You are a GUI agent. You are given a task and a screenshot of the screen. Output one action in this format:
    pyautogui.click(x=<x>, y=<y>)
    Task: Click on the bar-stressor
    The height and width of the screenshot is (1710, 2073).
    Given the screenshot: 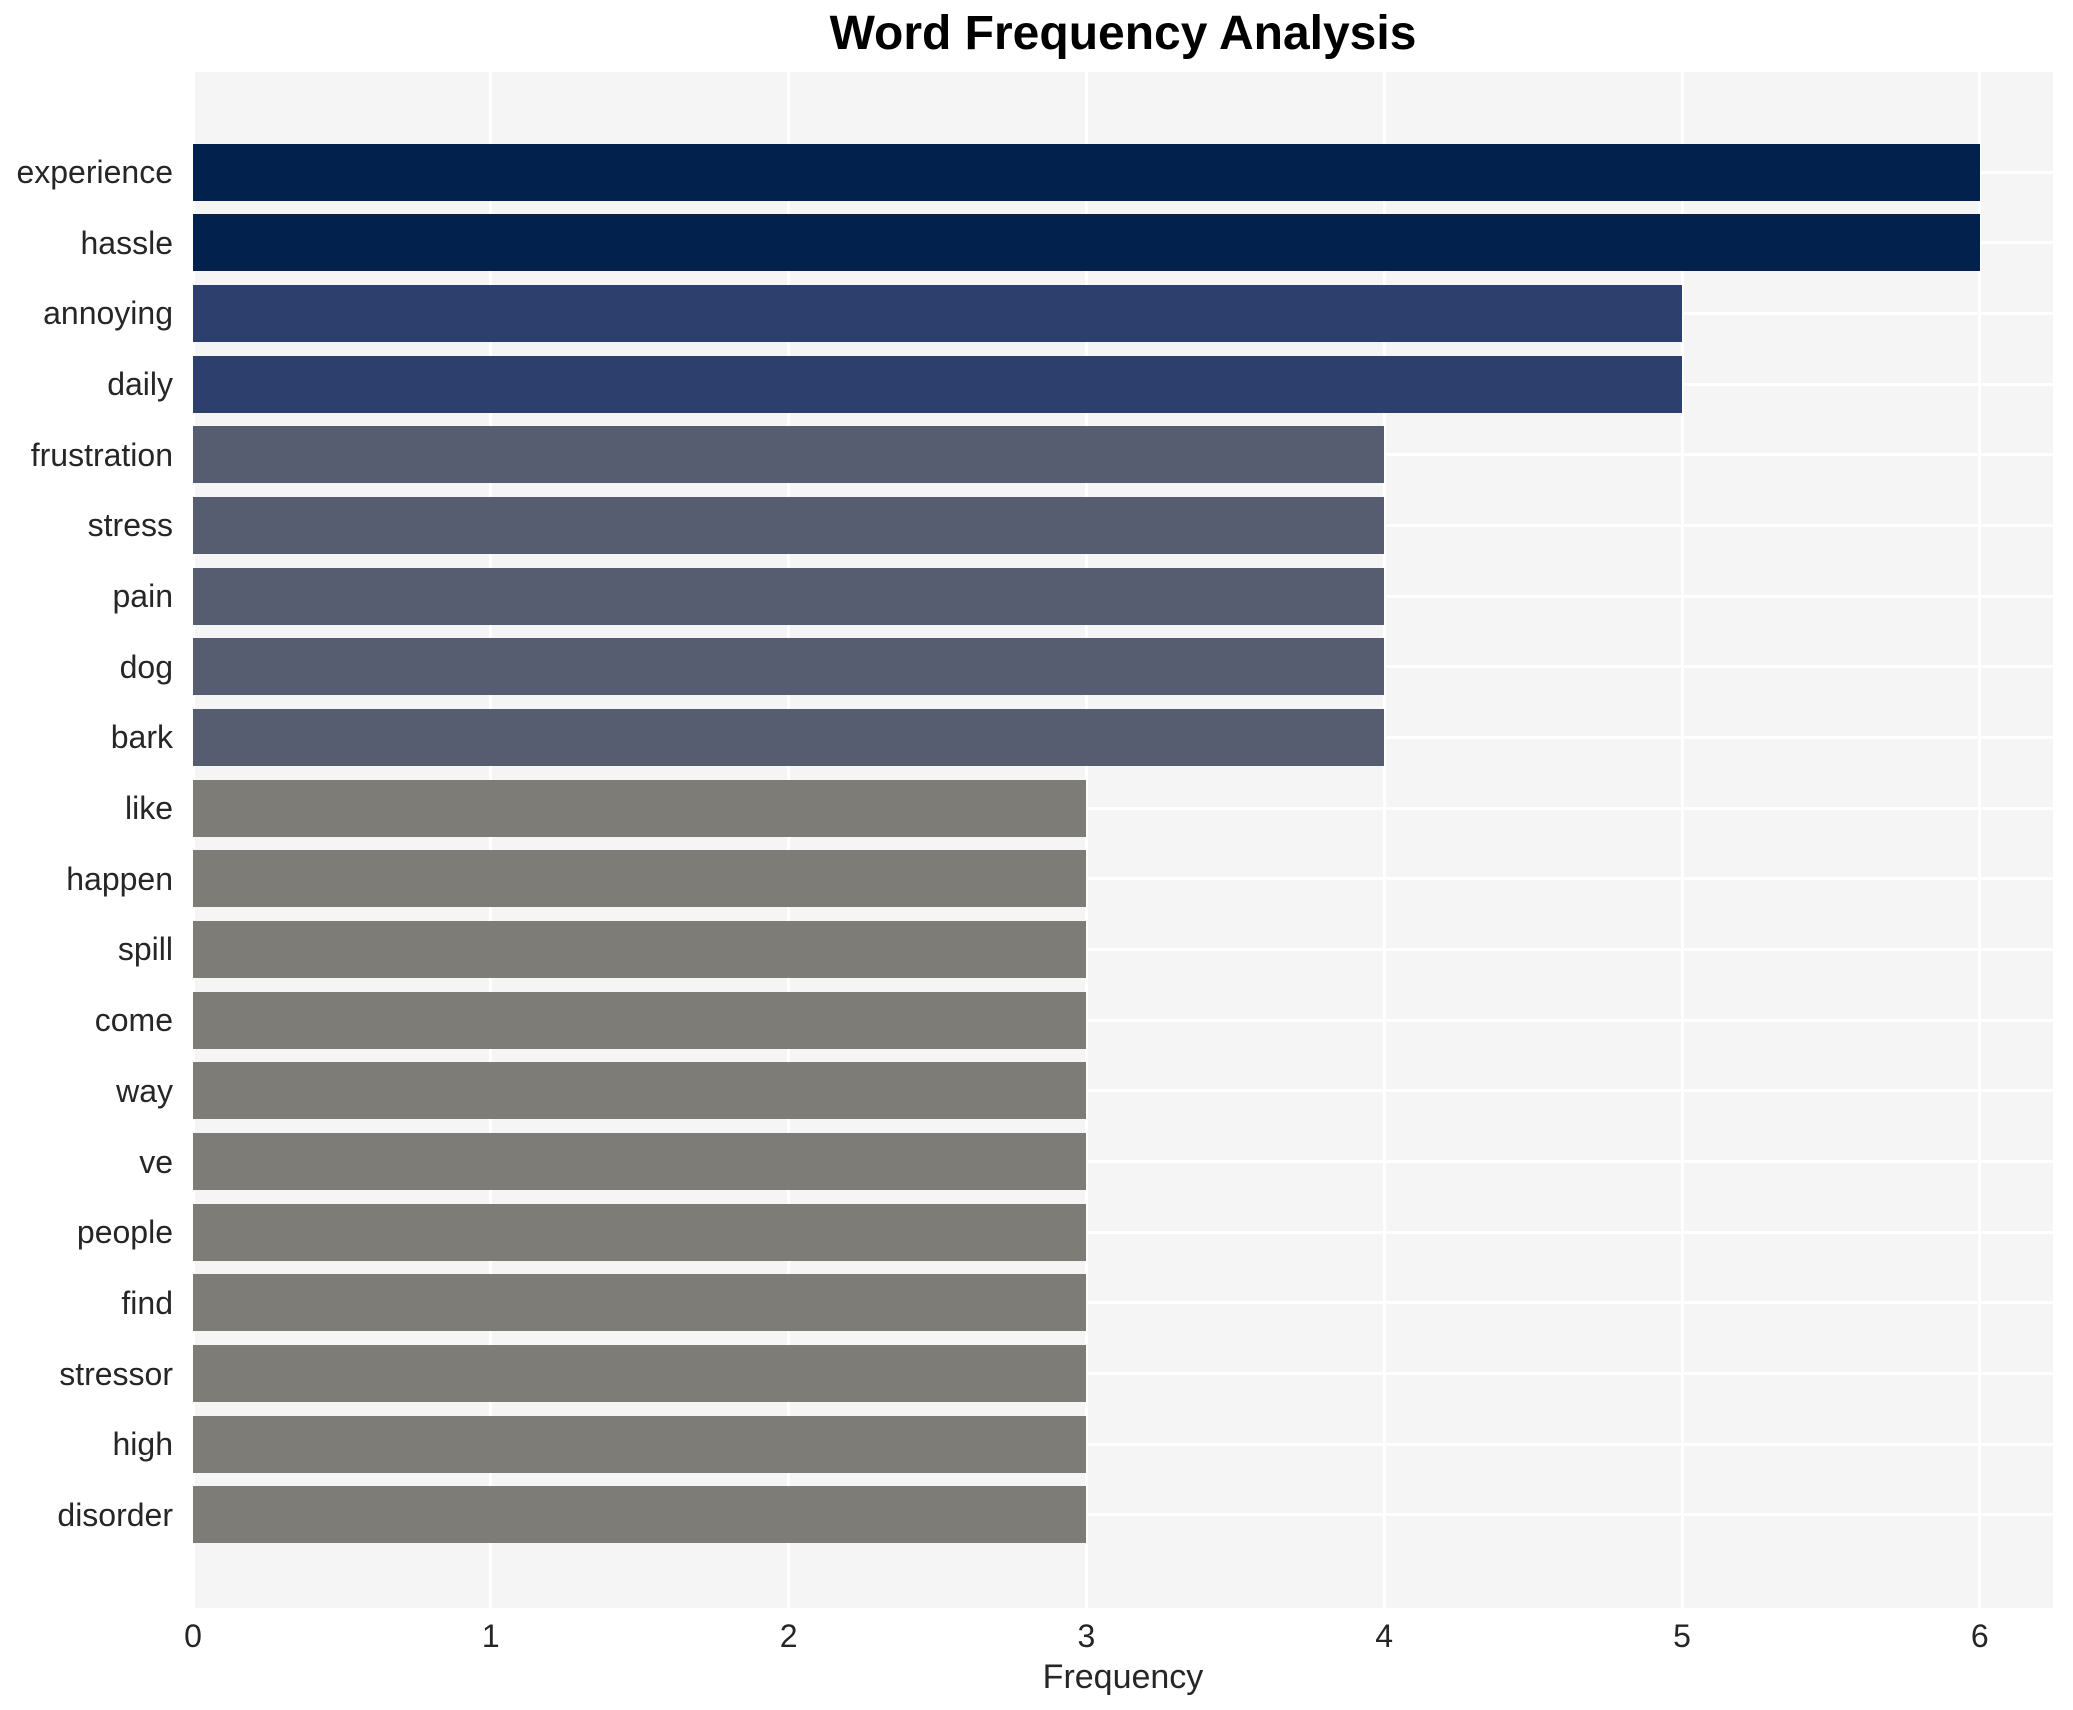 What is the action you would take?
    pyautogui.click(x=640, y=1374)
    